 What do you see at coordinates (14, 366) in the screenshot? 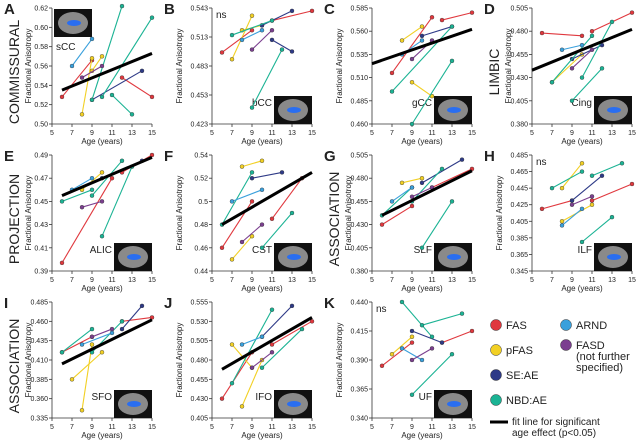
I see `group-label: ASSOCIATION` at bounding box center [14, 366].